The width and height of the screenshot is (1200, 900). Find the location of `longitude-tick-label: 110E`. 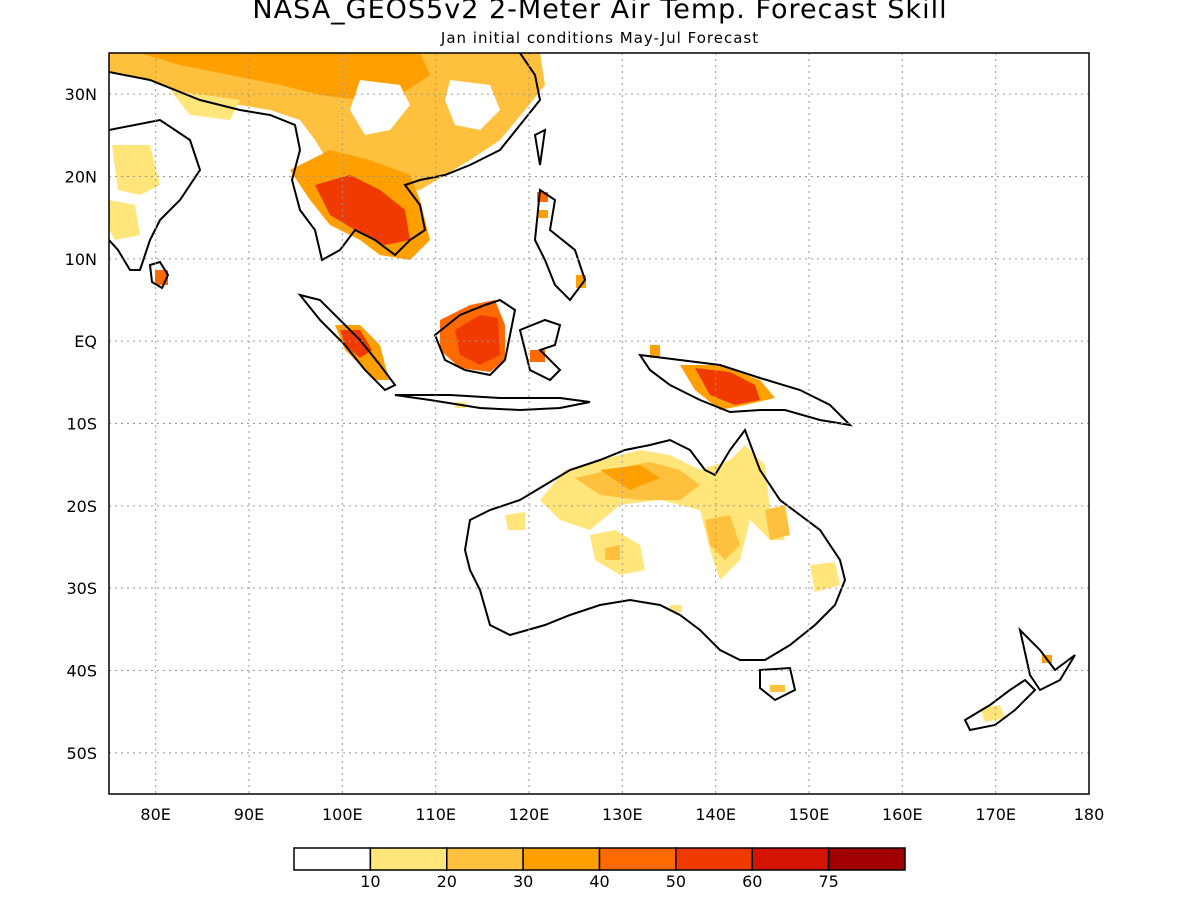

longitude-tick-label: 110E is located at coordinates (435, 814).